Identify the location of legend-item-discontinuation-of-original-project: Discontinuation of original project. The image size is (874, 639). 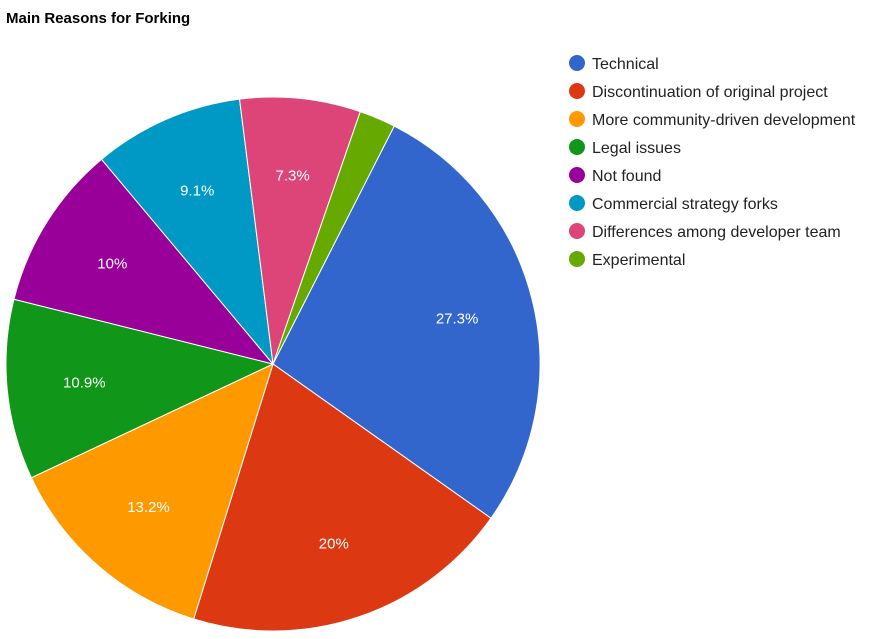
(698, 92).